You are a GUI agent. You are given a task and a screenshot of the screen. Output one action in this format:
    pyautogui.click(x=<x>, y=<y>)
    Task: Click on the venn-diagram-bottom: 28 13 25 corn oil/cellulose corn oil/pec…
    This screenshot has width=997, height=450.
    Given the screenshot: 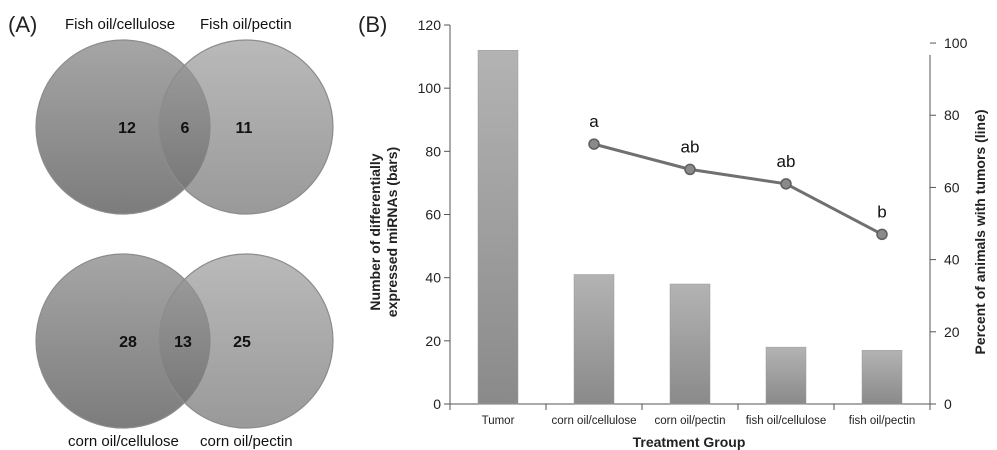 What is the action you would take?
    pyautogui.click(x=184, y=351)
    